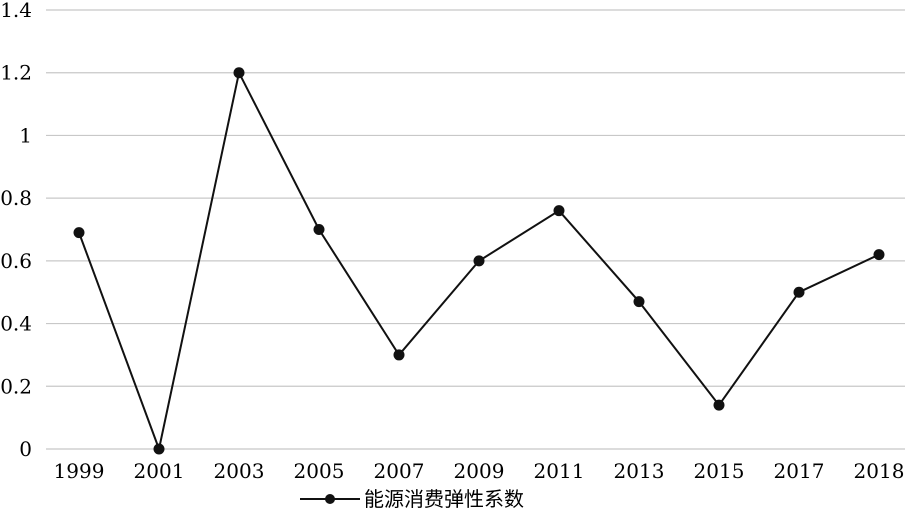  I want to click on x-tick-label: 2013, so click(639, 471).